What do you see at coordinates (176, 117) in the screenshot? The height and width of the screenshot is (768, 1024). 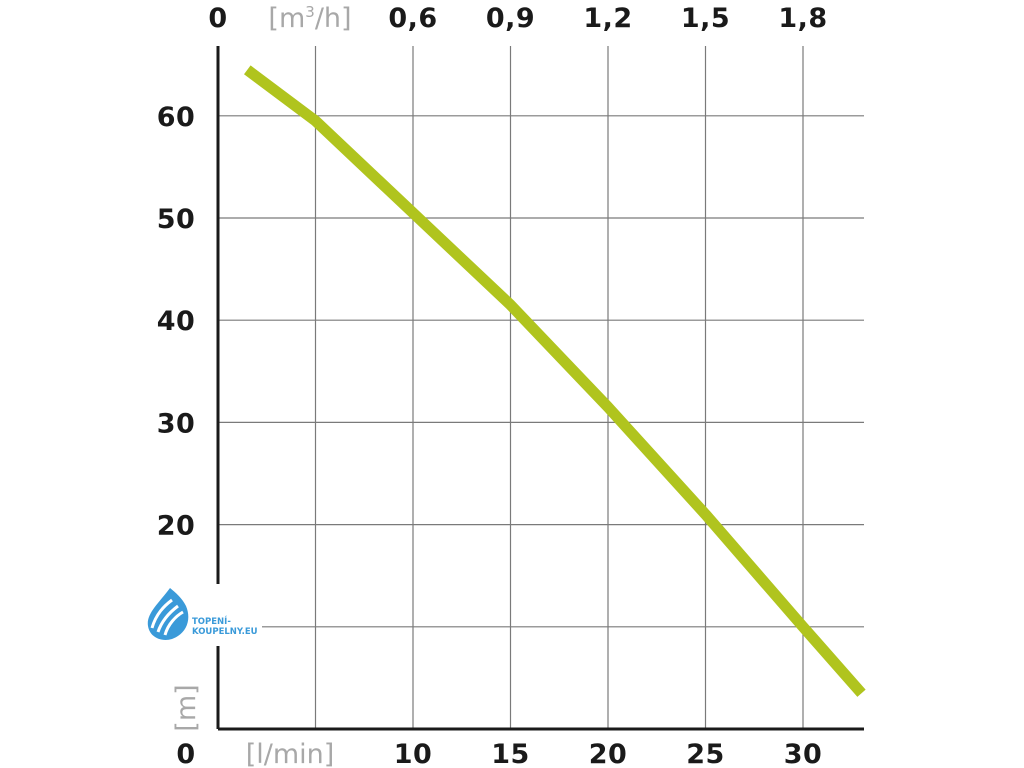 I see `y-tick-label: 60` at bounding box center [176, 117].